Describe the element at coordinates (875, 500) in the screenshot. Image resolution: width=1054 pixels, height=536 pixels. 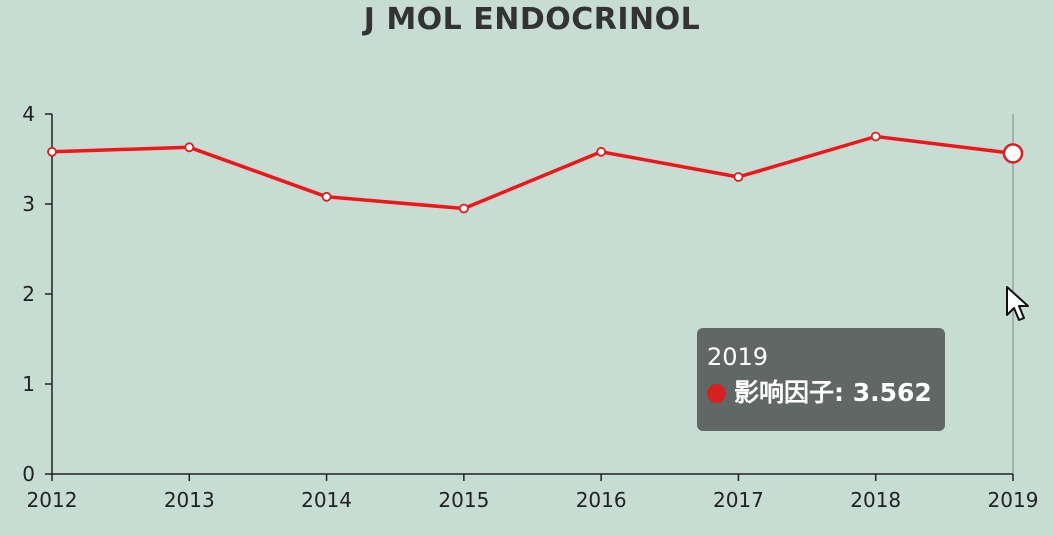
I see `x-tick-label: 2018` at that location.